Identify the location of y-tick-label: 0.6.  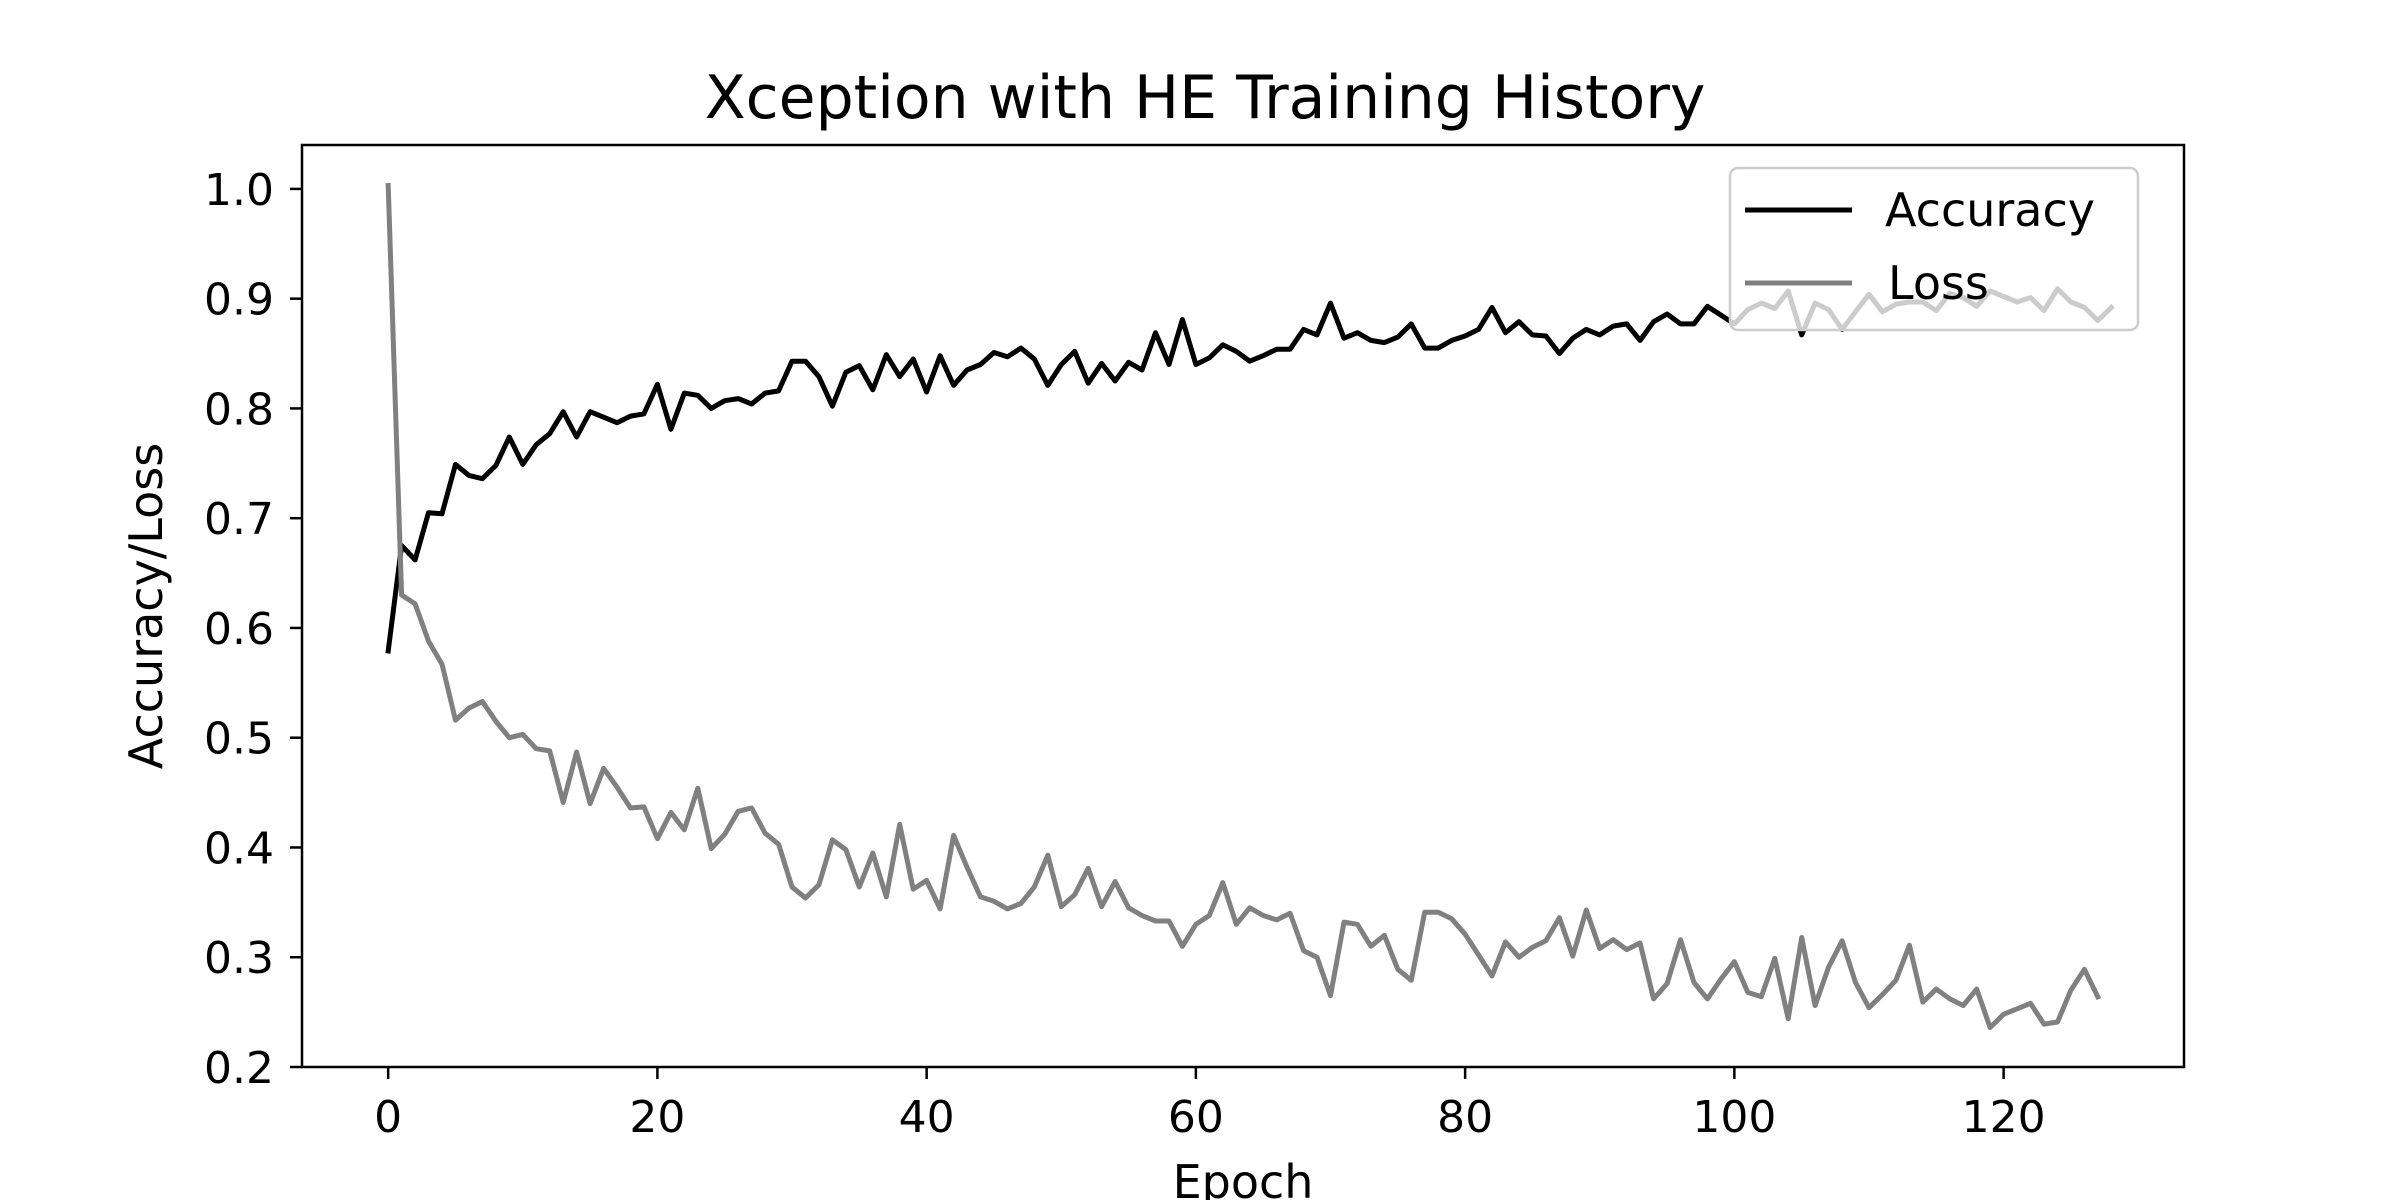
(239, 629).